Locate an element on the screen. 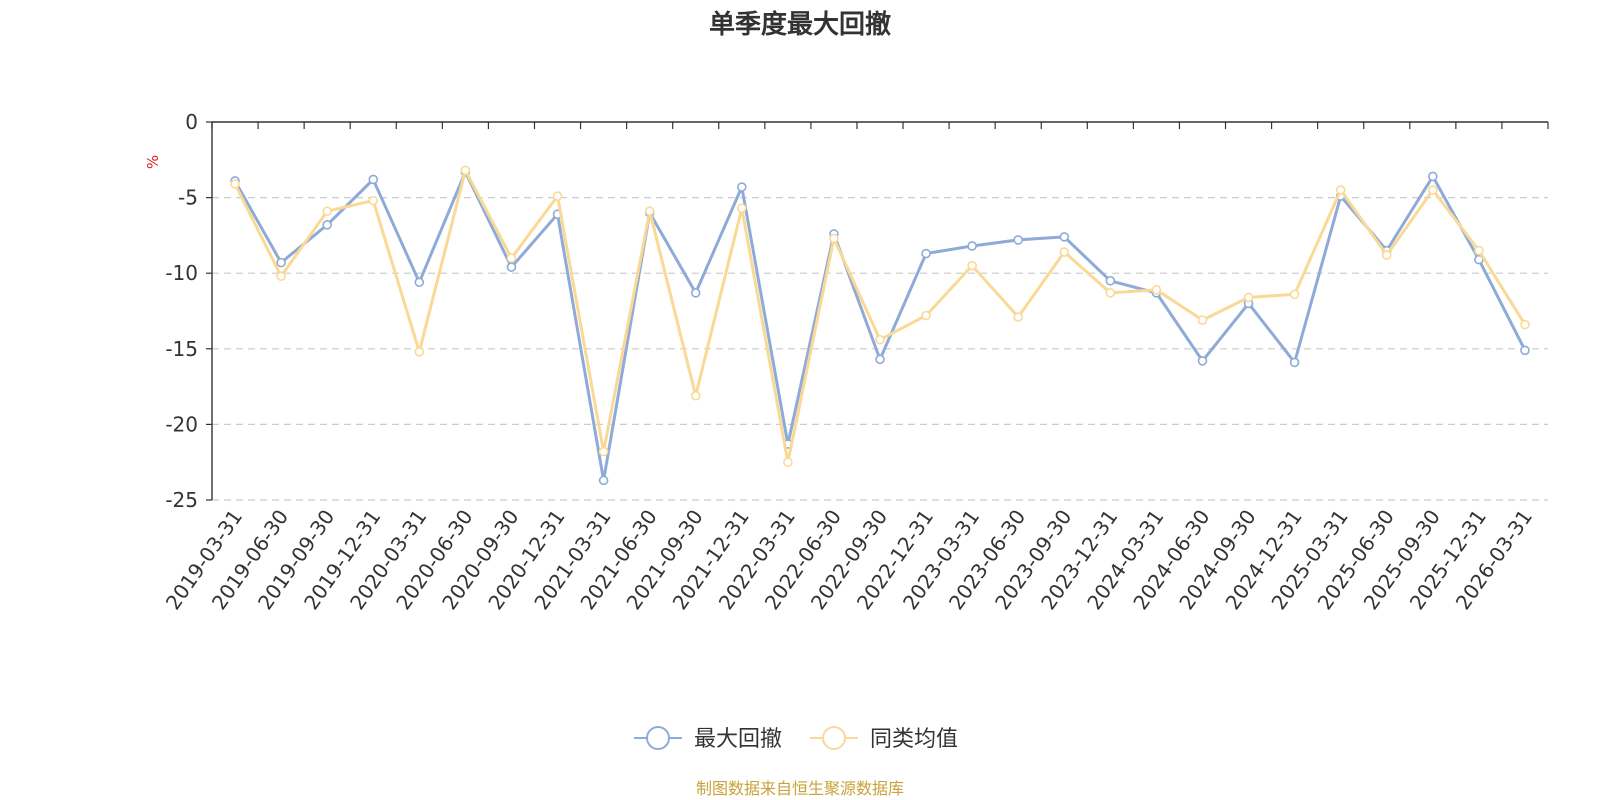  legend-label: 最大回撤 is located at coordinates (738, 739).